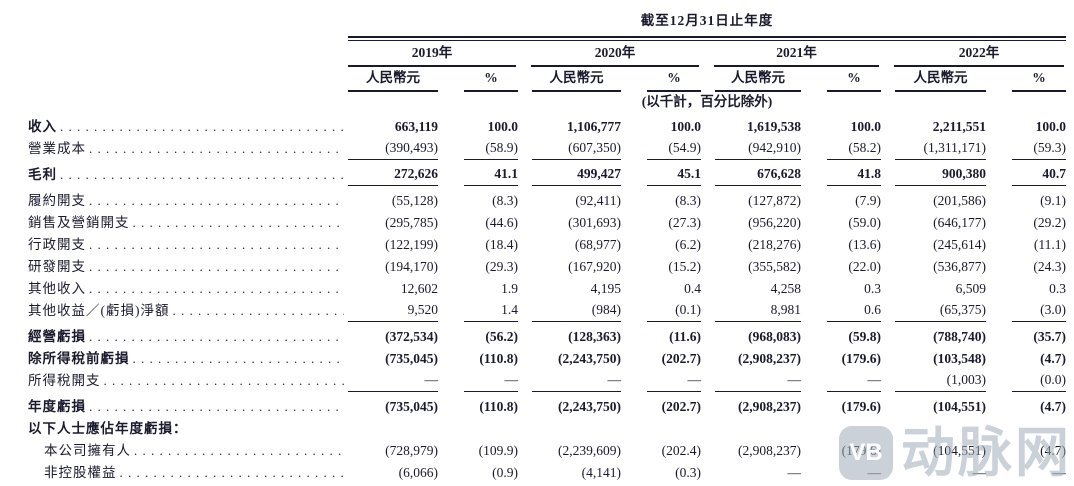 The width and height of the screenshot is (1074, 486). Describe the element at coordinates (188, 473) in the screenshot. I see `row-label-cell: 非控股權益` at that location.